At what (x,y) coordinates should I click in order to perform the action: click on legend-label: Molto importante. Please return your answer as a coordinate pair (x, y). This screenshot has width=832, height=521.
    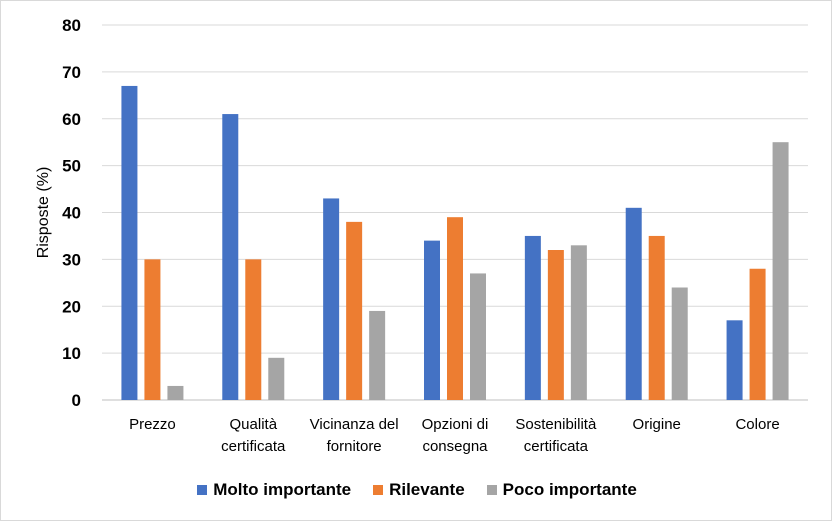
    Looking at the image, I should click on (282, 489).